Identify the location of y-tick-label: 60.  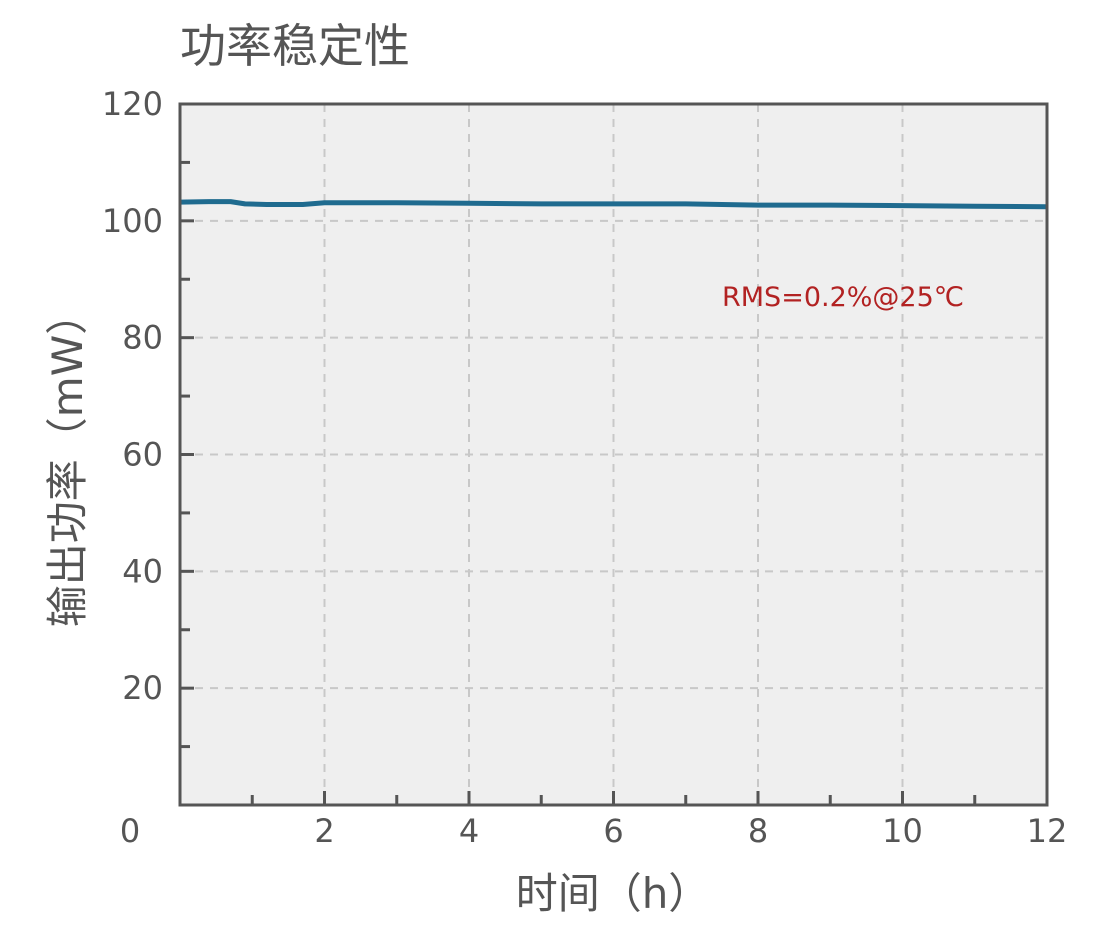
(142, 455).